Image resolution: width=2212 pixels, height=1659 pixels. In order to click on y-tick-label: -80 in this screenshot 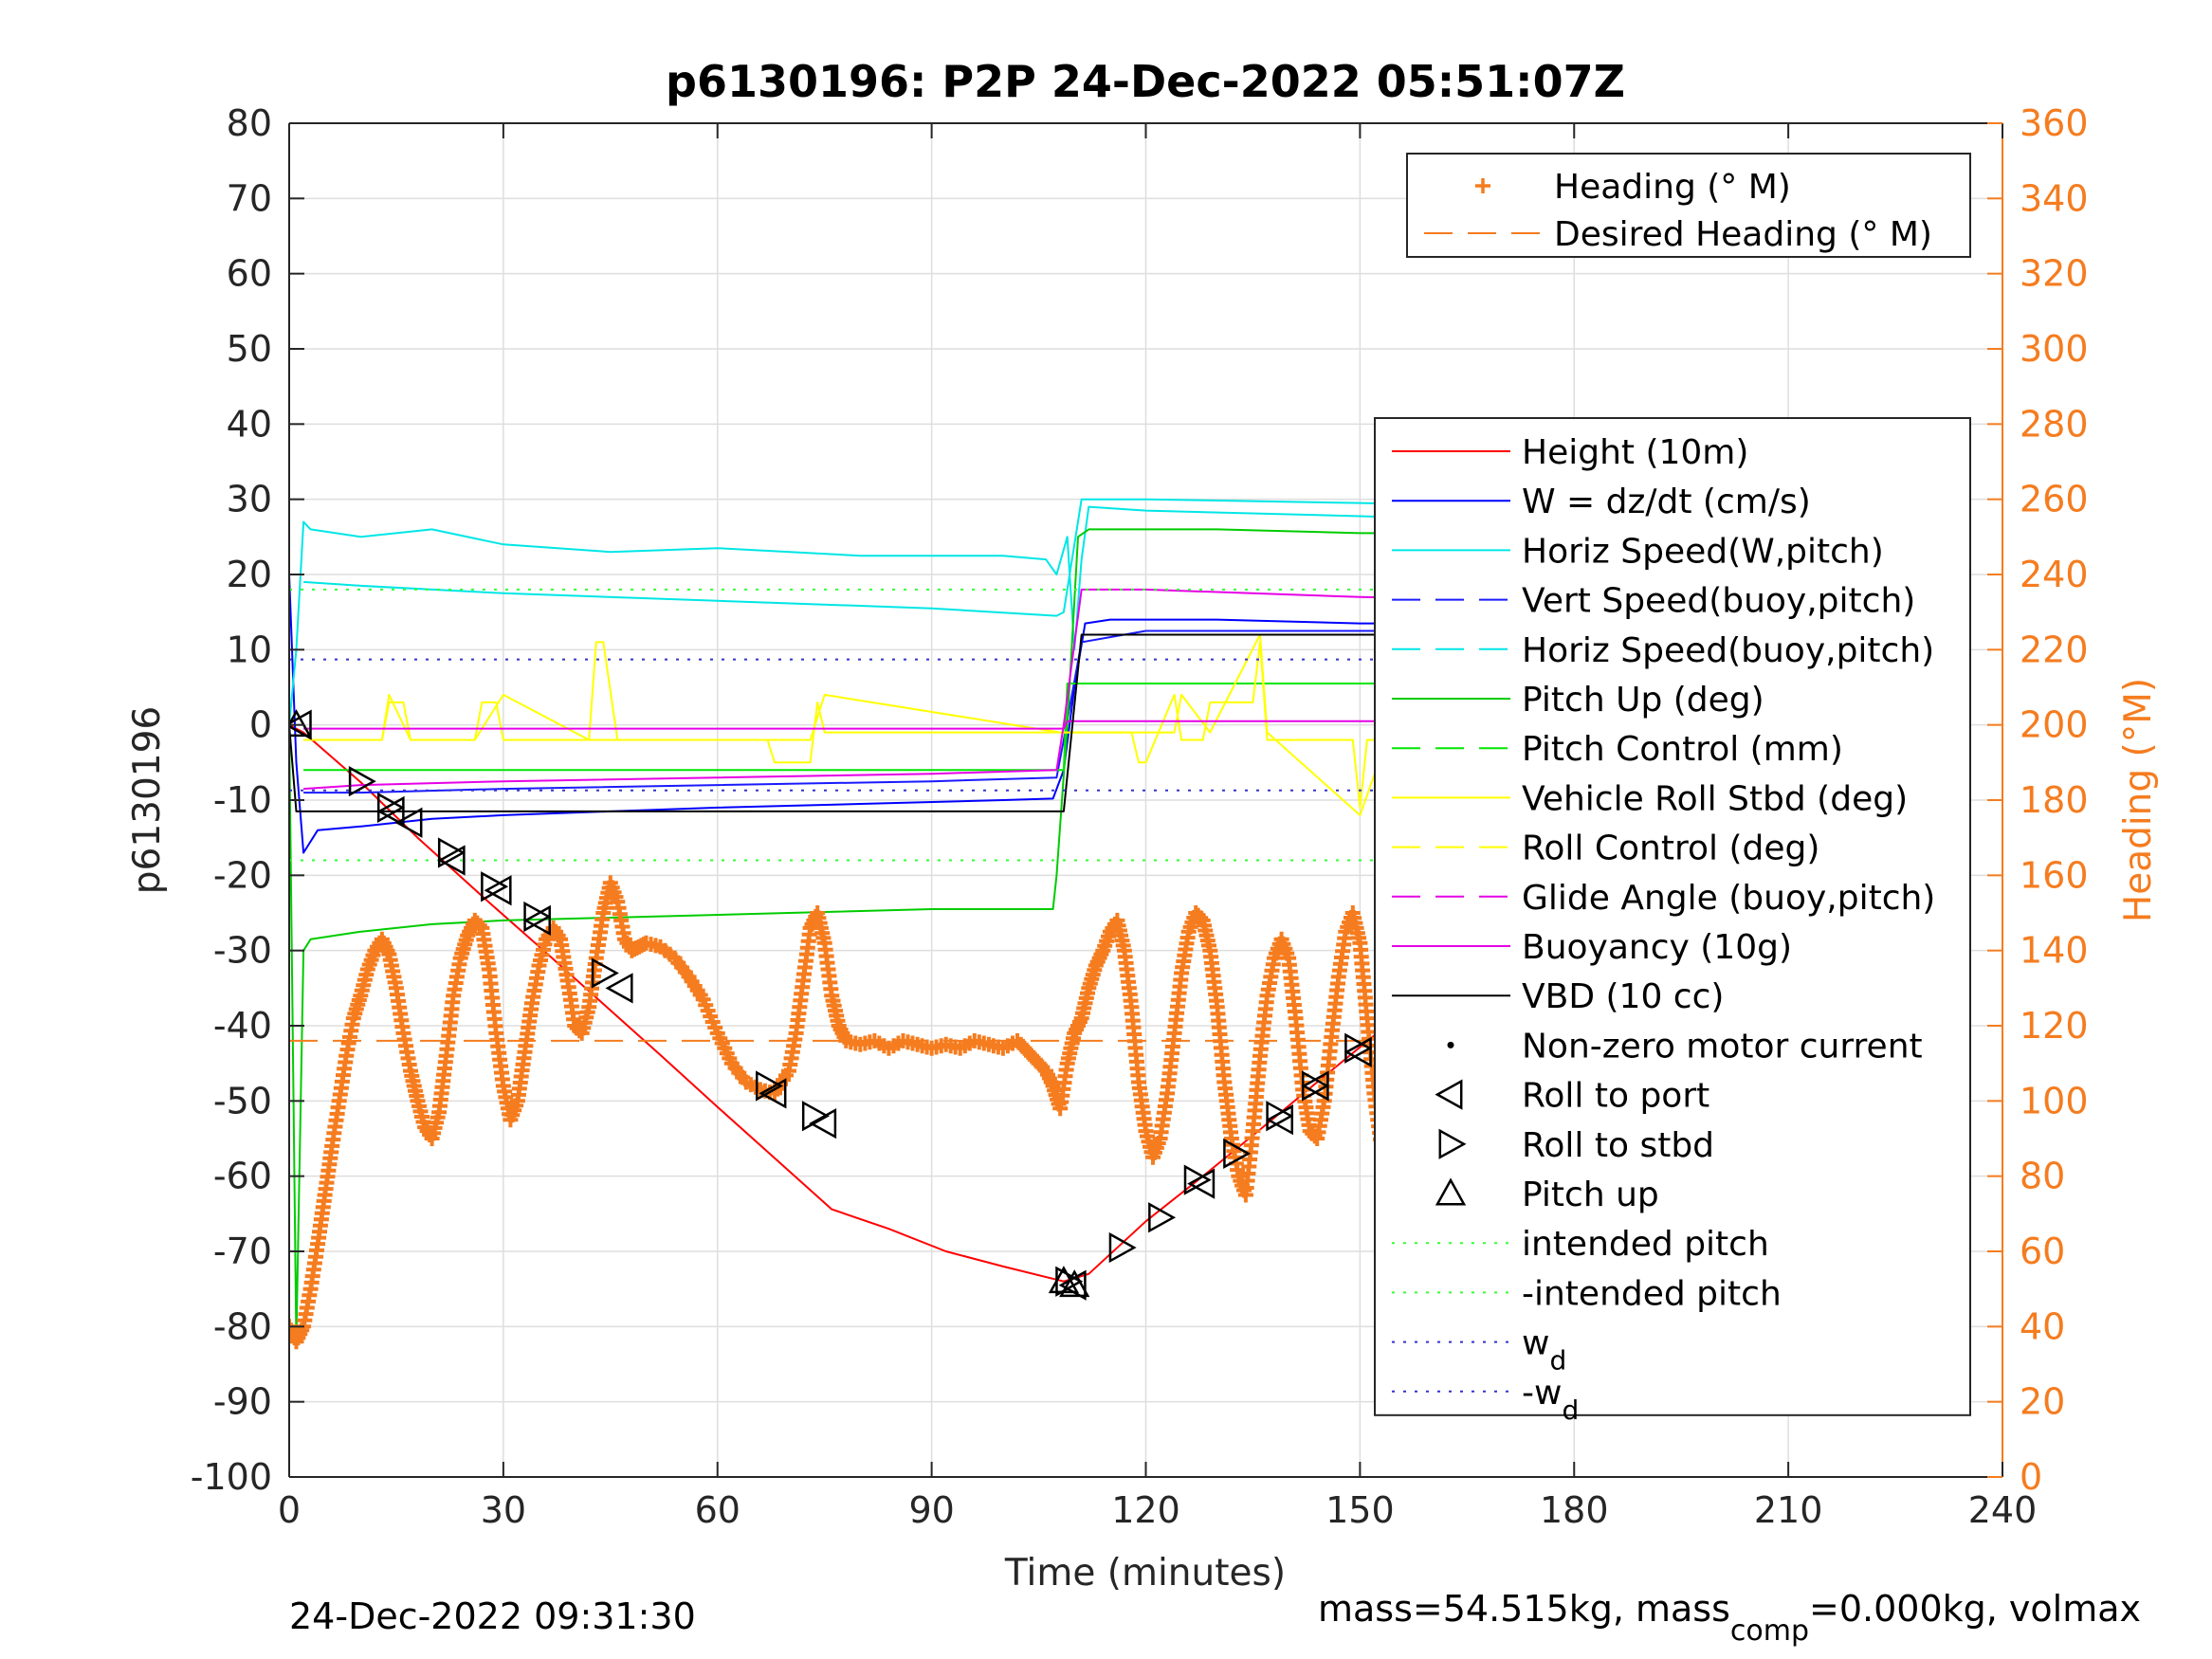, I will do `click(242, 1326)`.